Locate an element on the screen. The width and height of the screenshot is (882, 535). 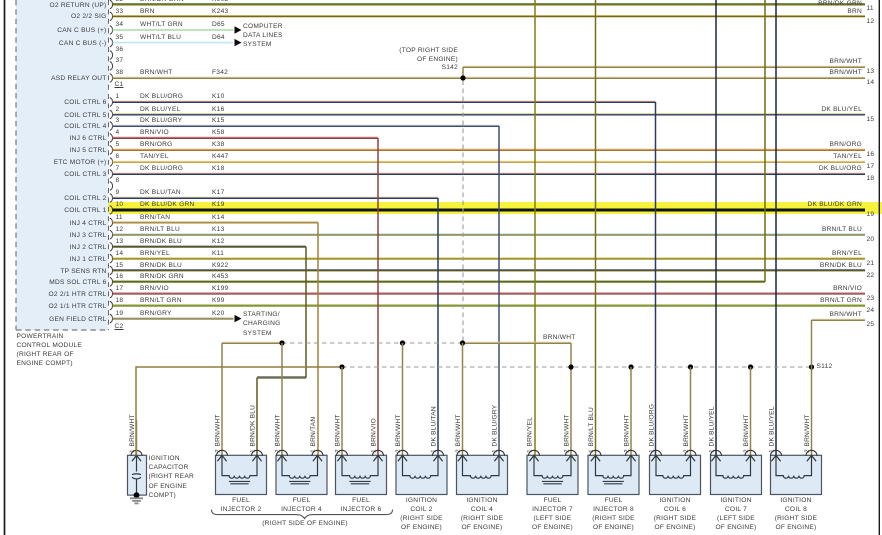
svg-text: DK BLU/ORG is located at coordinates (651, 425).